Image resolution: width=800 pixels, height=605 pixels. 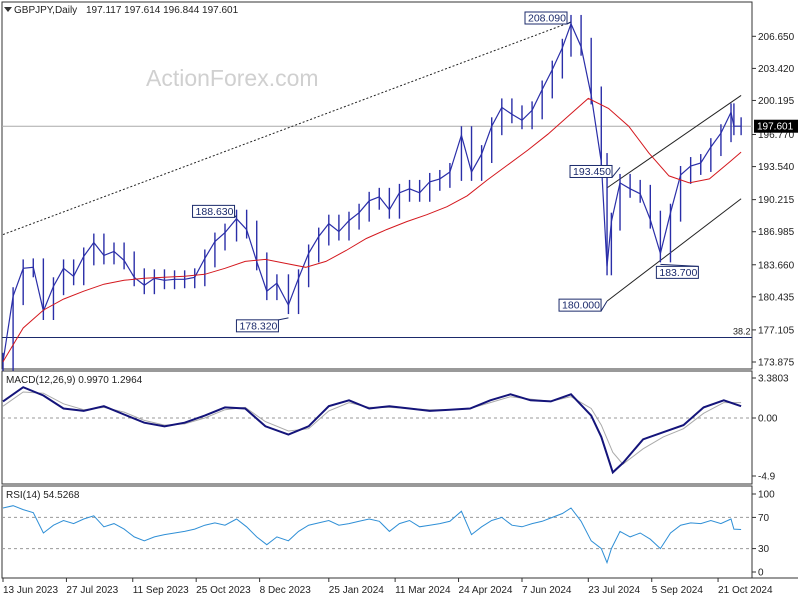 I want to click on price-annotation-label: 183.700, so click(x=678, y=273).